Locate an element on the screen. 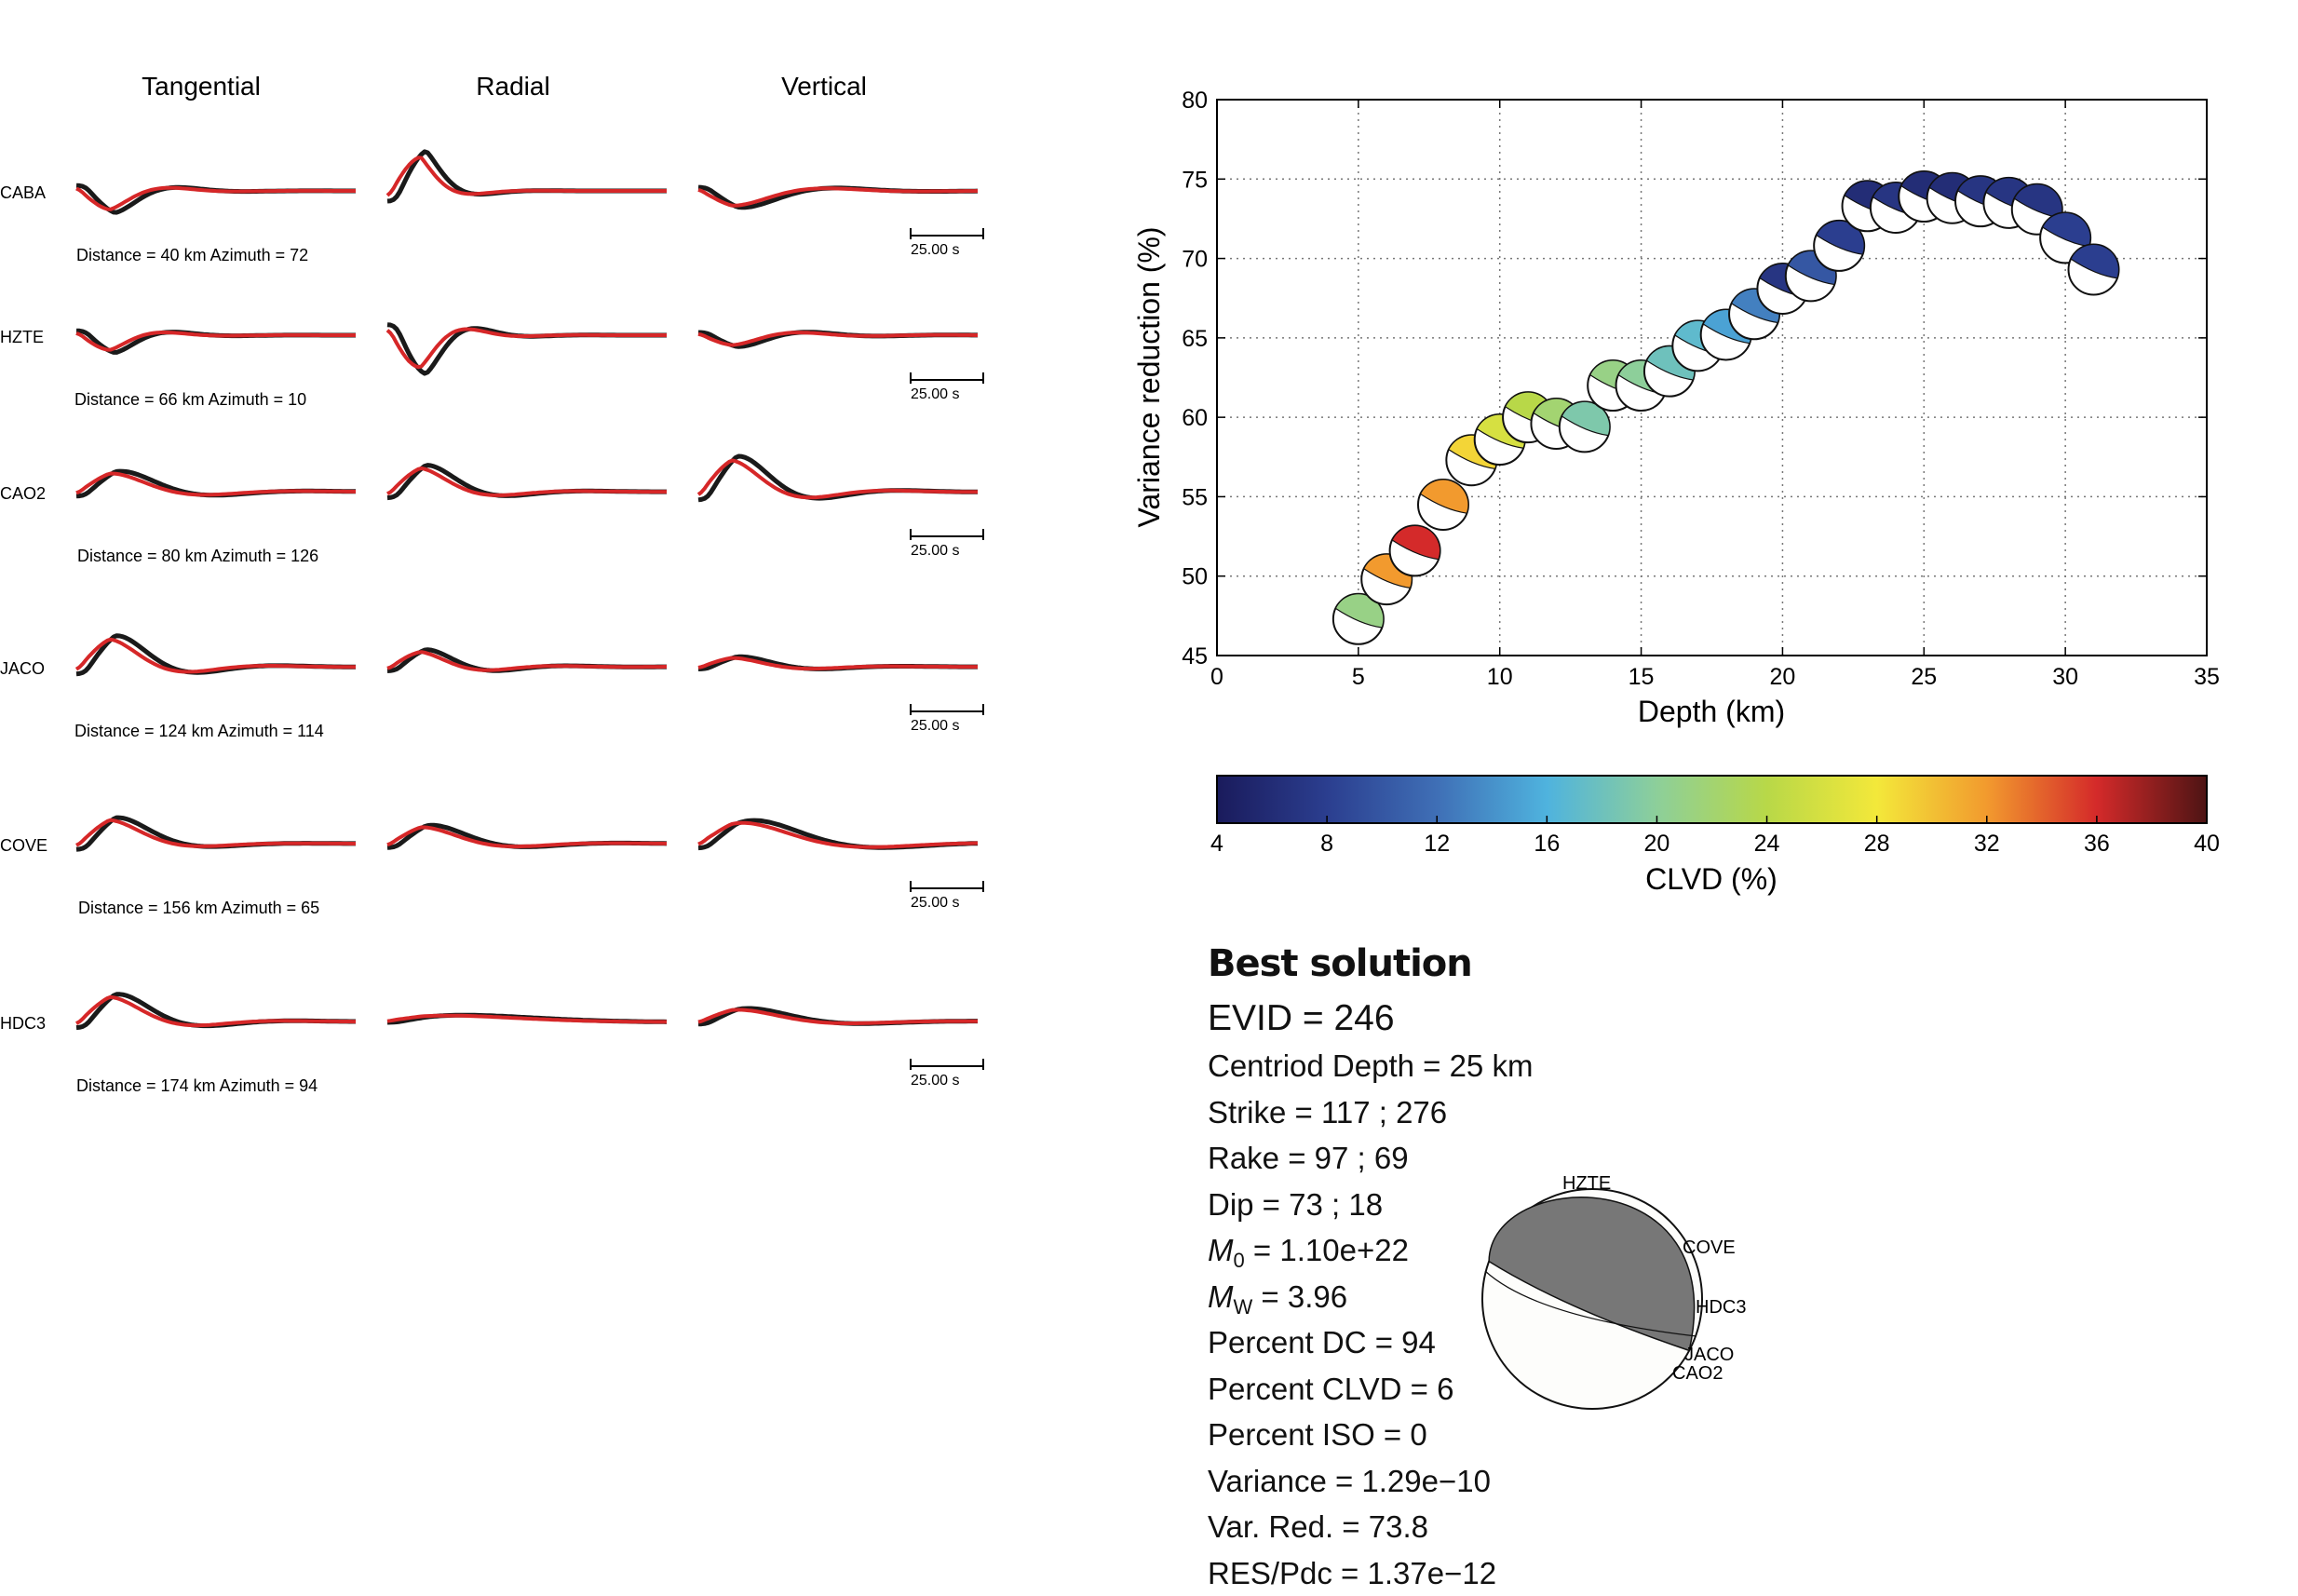  beachball-station-hdc3: HDC3 is located at coordinates (1721, 1307).